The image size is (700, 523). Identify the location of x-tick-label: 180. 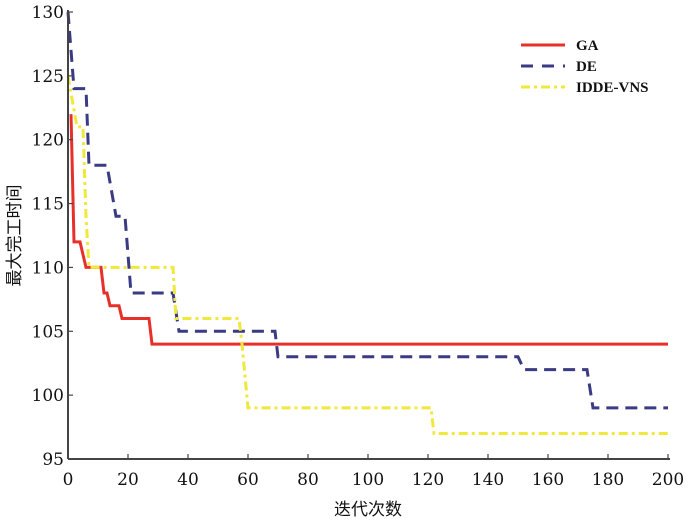
(608, 480).